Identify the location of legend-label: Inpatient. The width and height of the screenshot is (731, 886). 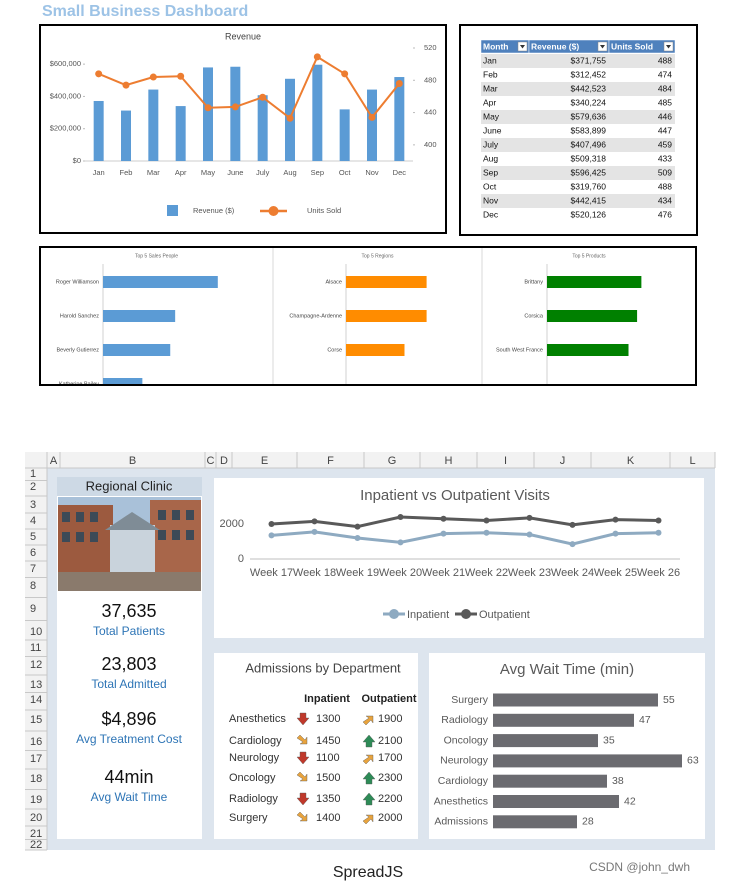
(428, 615).